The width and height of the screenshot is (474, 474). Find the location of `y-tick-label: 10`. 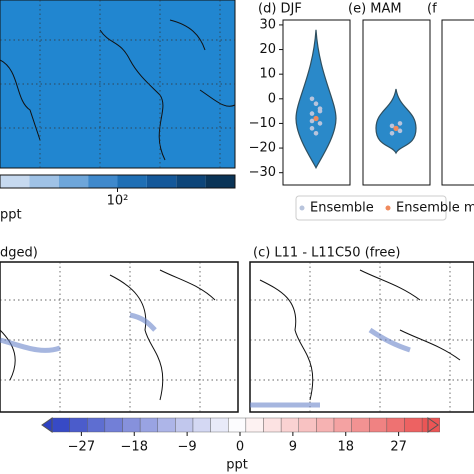

y-tick-label: 10 is located at coordinates (267, 74).